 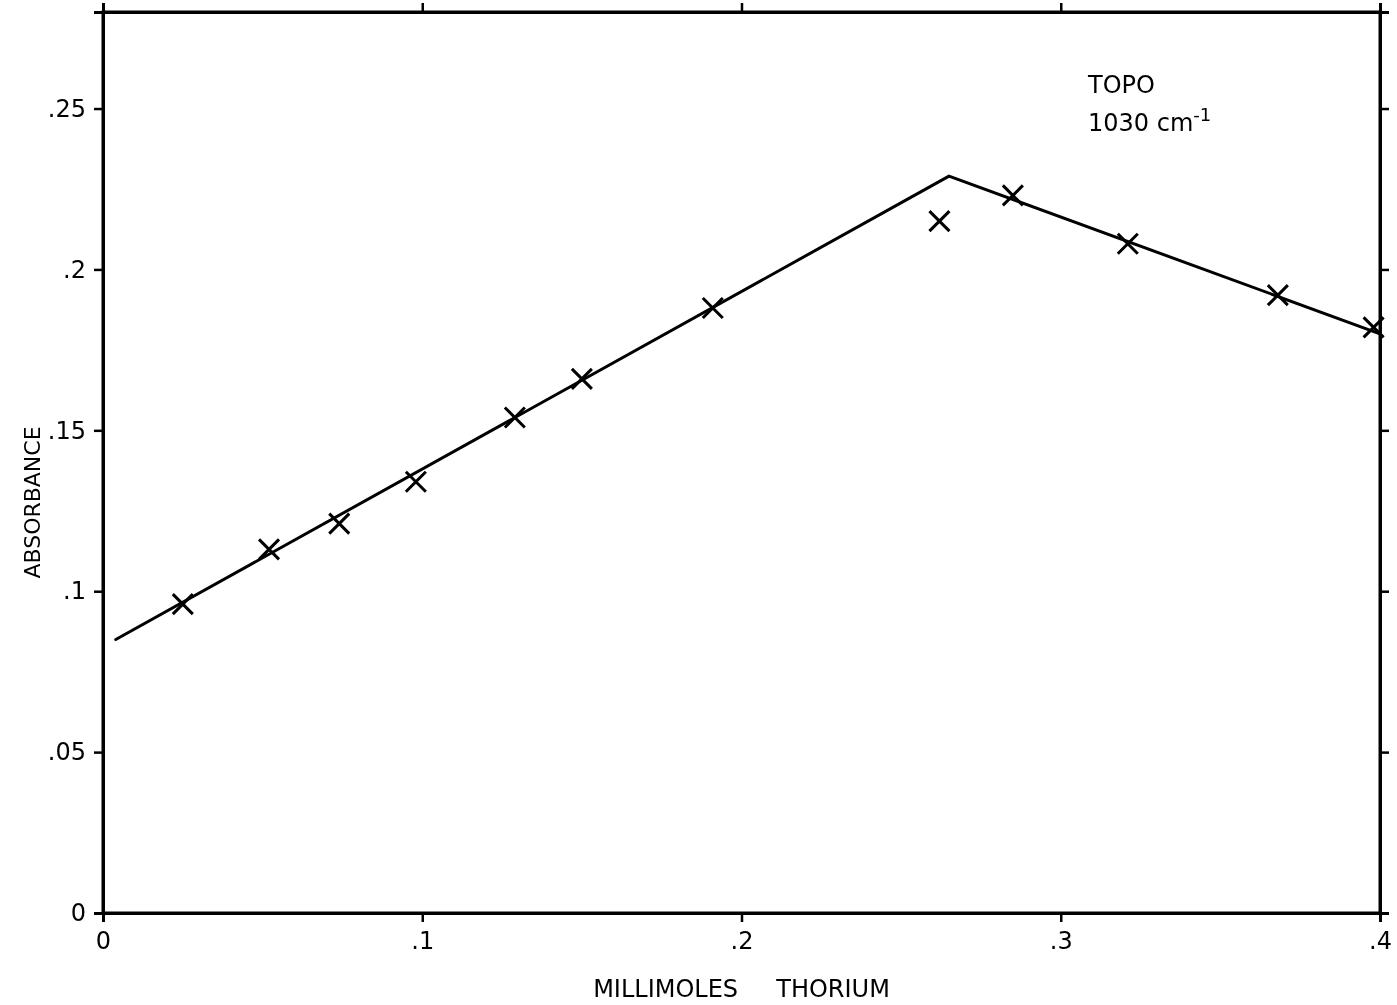 What do you see at coordinates (1380, 941) in the screenshot?
I see `x-tick-label: .4` at bounding box center [1380, 941].